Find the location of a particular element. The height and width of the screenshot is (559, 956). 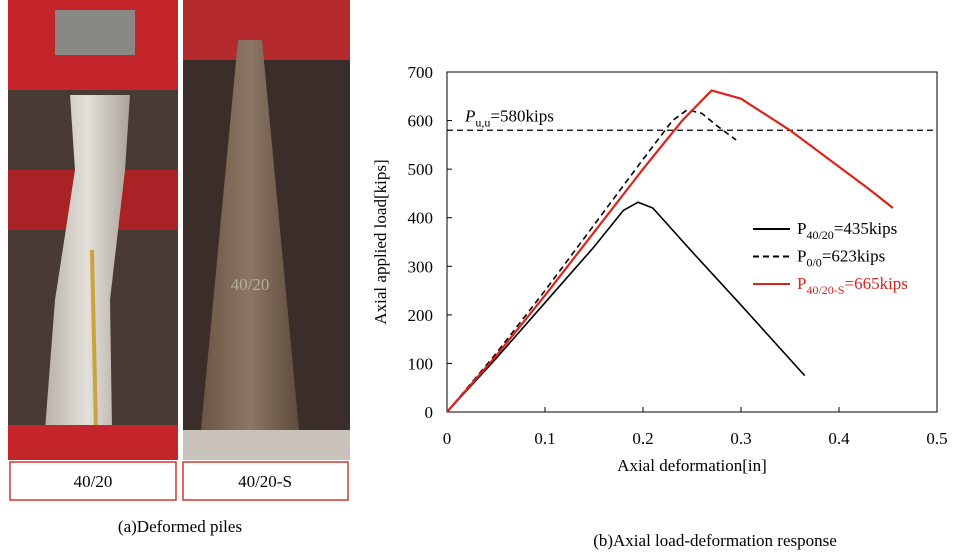

x-tick-label: 0.4 is located at coordinates (839, 438).